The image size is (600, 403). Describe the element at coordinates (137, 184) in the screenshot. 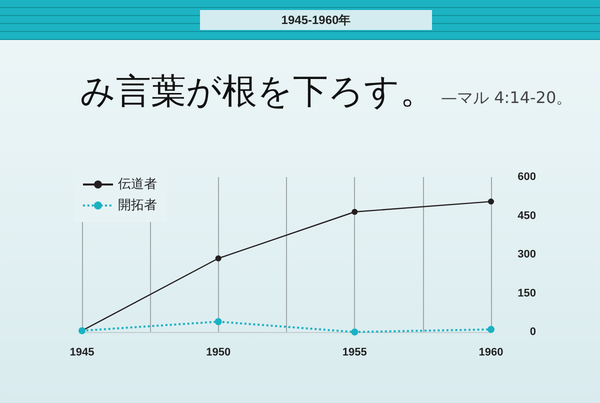

I see `legend-label: 伝道者` at that location.